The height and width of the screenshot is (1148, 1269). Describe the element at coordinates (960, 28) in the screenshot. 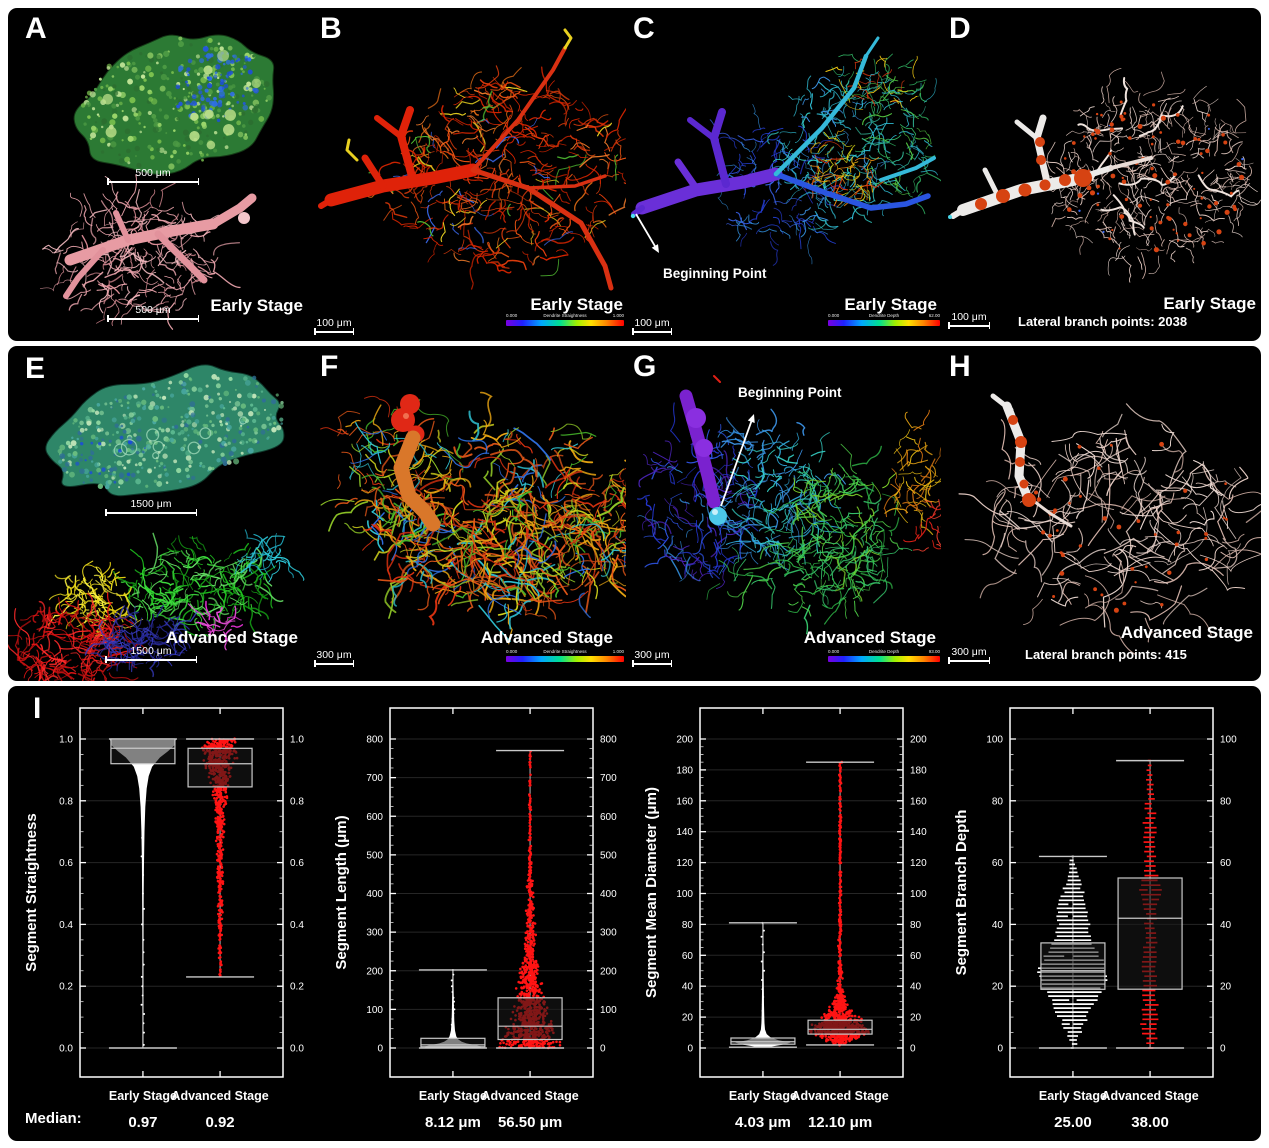

I see `panel-letter-D: D` at that location.